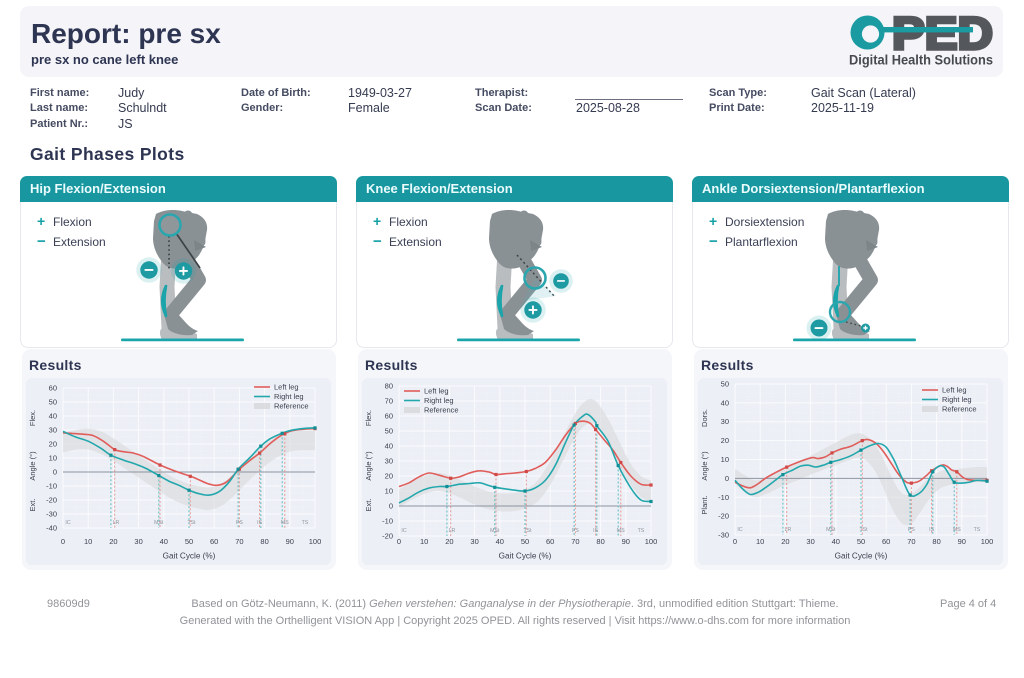 Image resolution: width=1024 pixels, height=678 pixels. What do you see at coordinates (723, 535) in the screenshot?
I see `svg-text: -30` at bounding box center [723, 535].